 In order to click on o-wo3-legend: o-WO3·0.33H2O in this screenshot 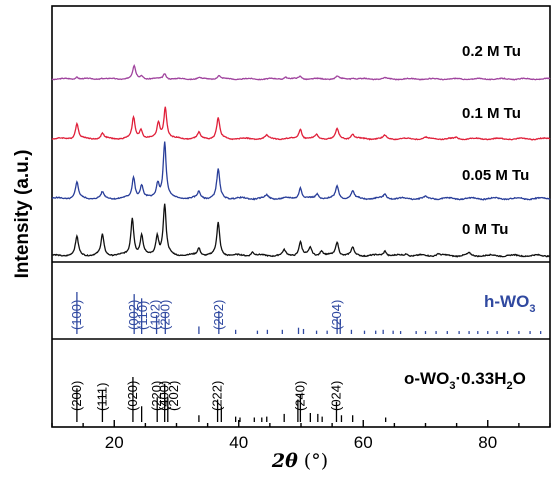, I will do `click(465, 380)`.